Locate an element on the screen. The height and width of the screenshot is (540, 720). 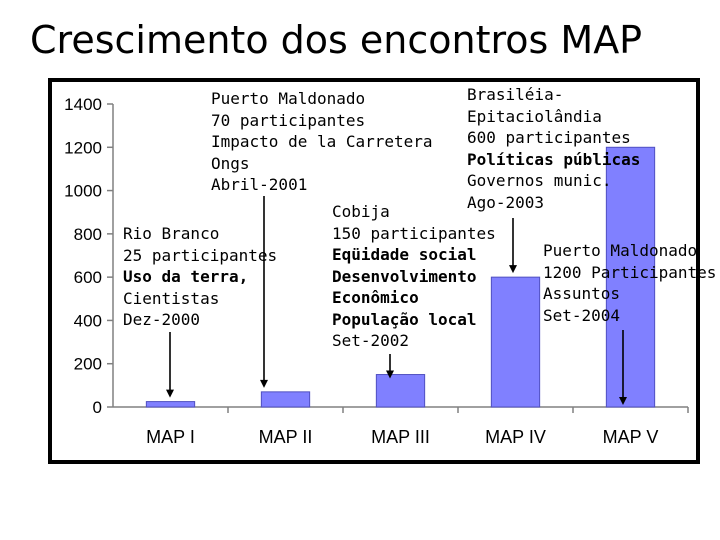
x-category-label: MAP IV is located at coordinates (515, 437).